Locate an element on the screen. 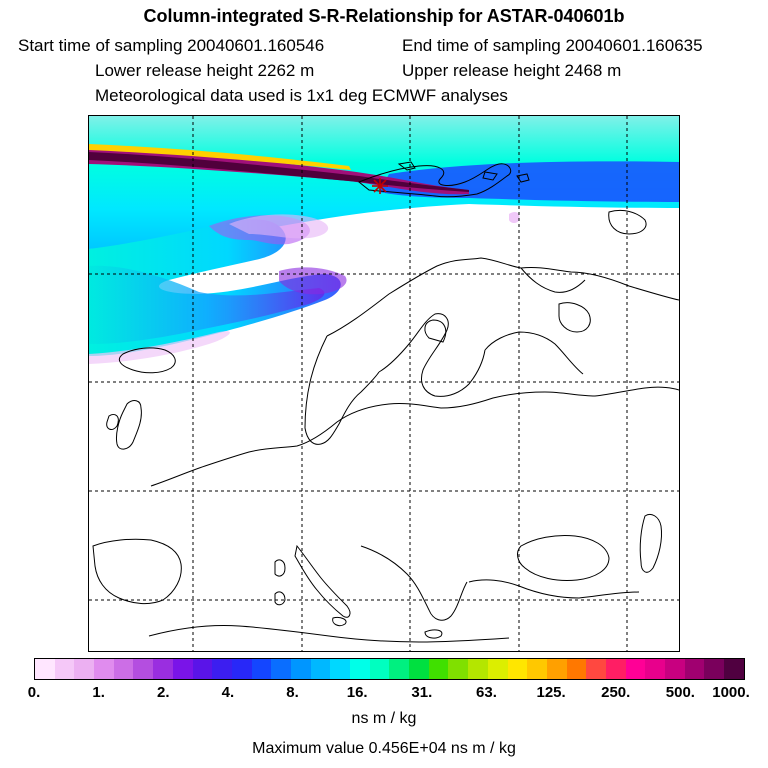  north-africa-coast is located at coordinates (329, 634).